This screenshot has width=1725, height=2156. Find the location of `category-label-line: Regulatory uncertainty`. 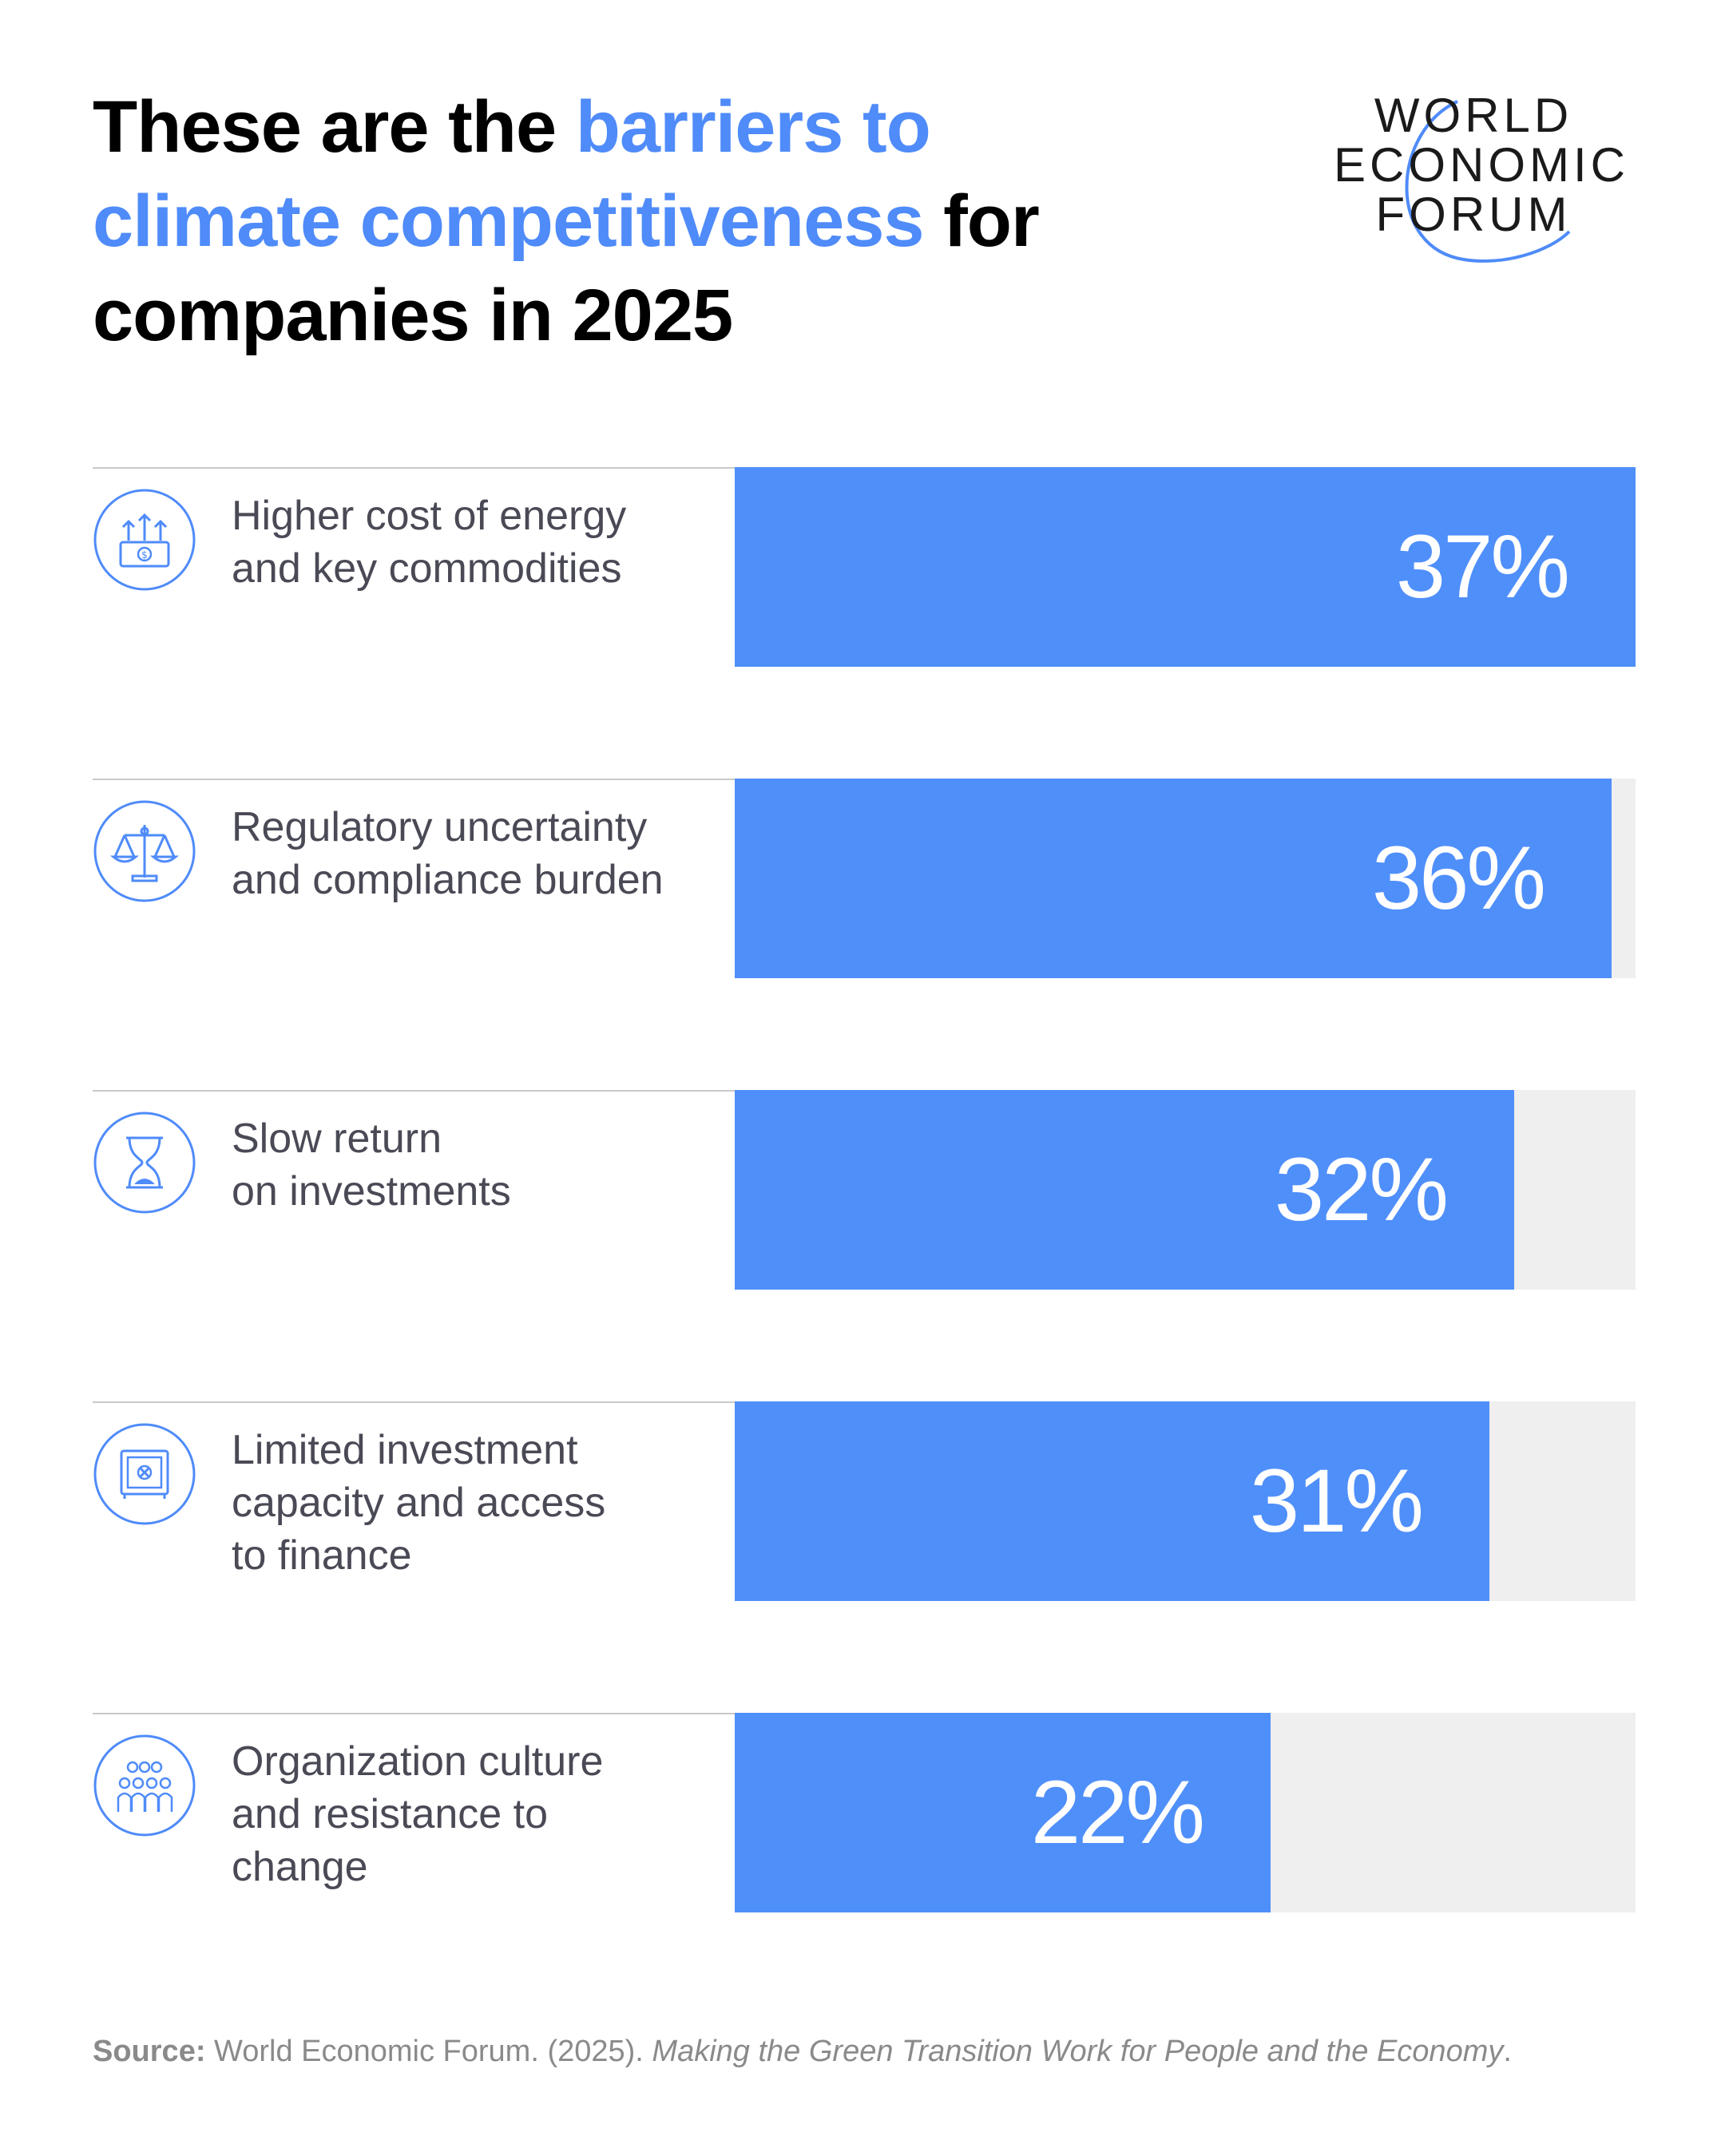

category-label-line: Regulatory uncertainty is located at coordinates (440, 827).